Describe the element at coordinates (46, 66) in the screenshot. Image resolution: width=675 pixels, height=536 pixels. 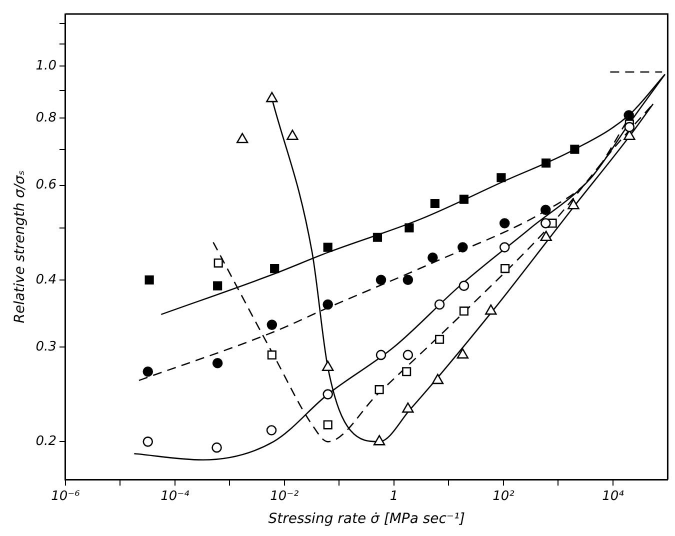
I see `y-tick-label: 1.0` at that location.